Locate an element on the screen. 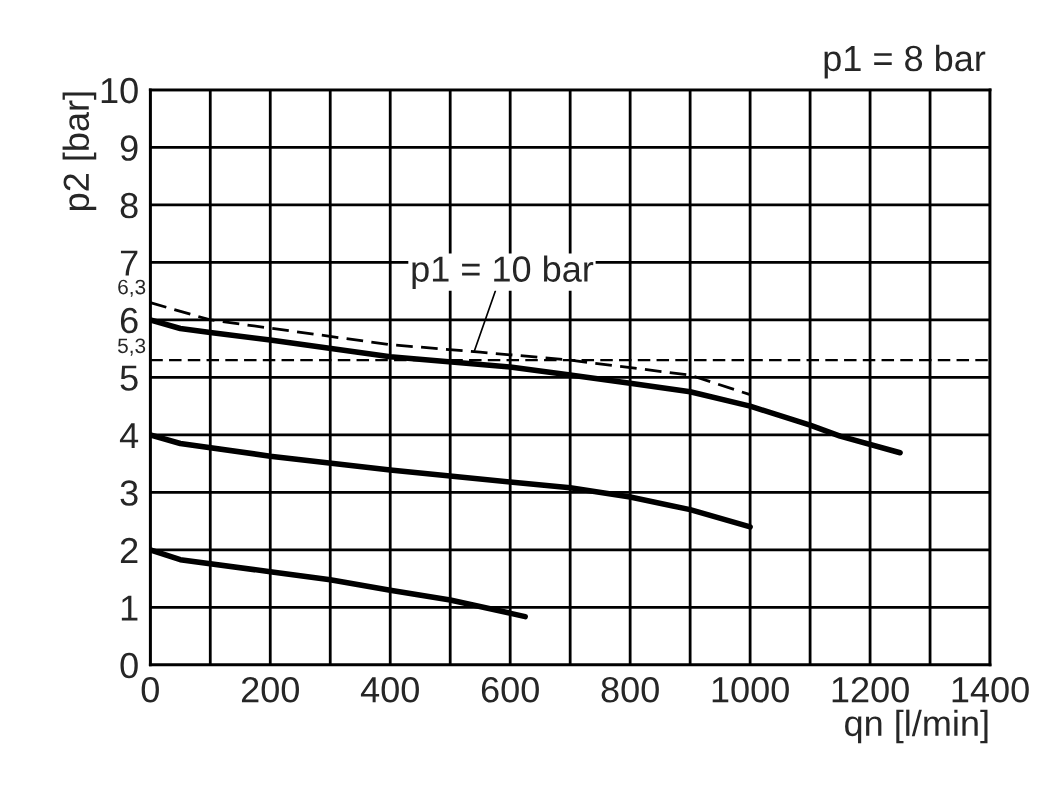  x-tick-label: 600 is located at coordinates (510, 689).